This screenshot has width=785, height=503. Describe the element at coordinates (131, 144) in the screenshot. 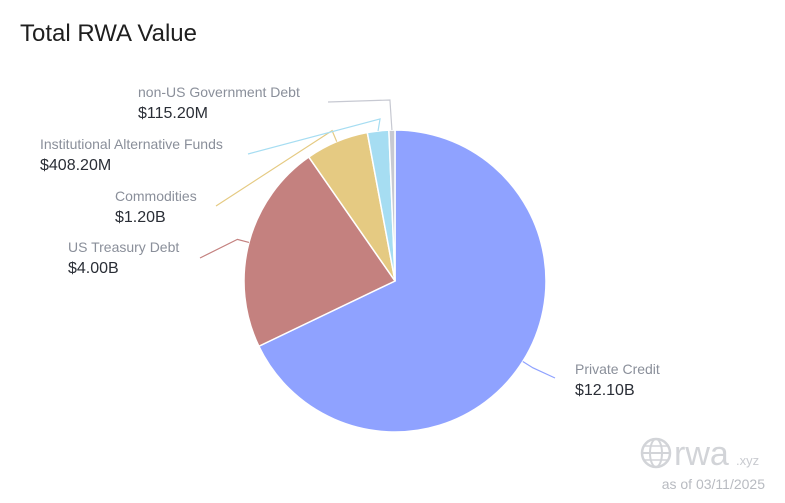

I see `slice-label-name: Institutional Alternative Funds` at that location.